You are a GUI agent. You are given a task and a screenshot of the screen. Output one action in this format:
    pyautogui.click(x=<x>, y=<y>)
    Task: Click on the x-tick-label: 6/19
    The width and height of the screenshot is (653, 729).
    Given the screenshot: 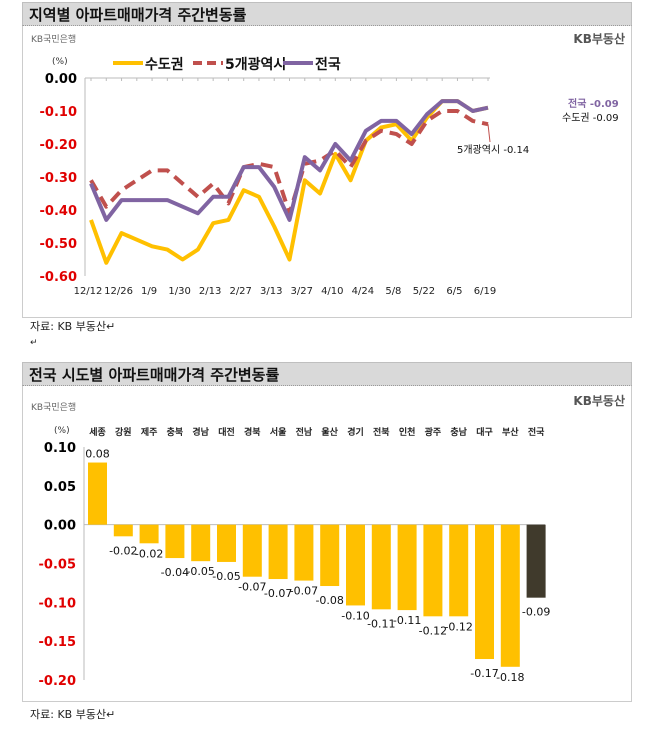 What is the action you would take?
    pyautogui.click(x=485, y=291)
    